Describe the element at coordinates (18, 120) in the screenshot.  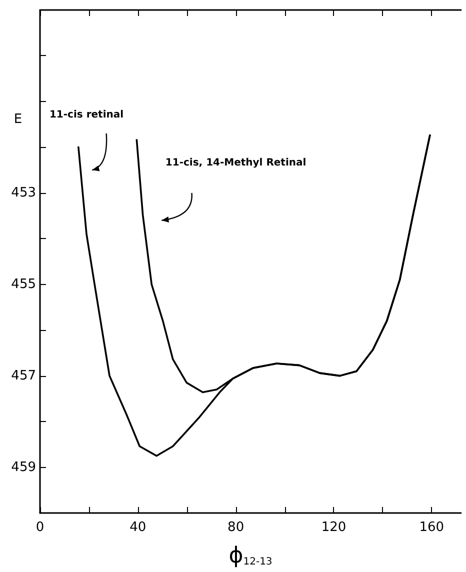
I see `y-axis-title: E` at that location.